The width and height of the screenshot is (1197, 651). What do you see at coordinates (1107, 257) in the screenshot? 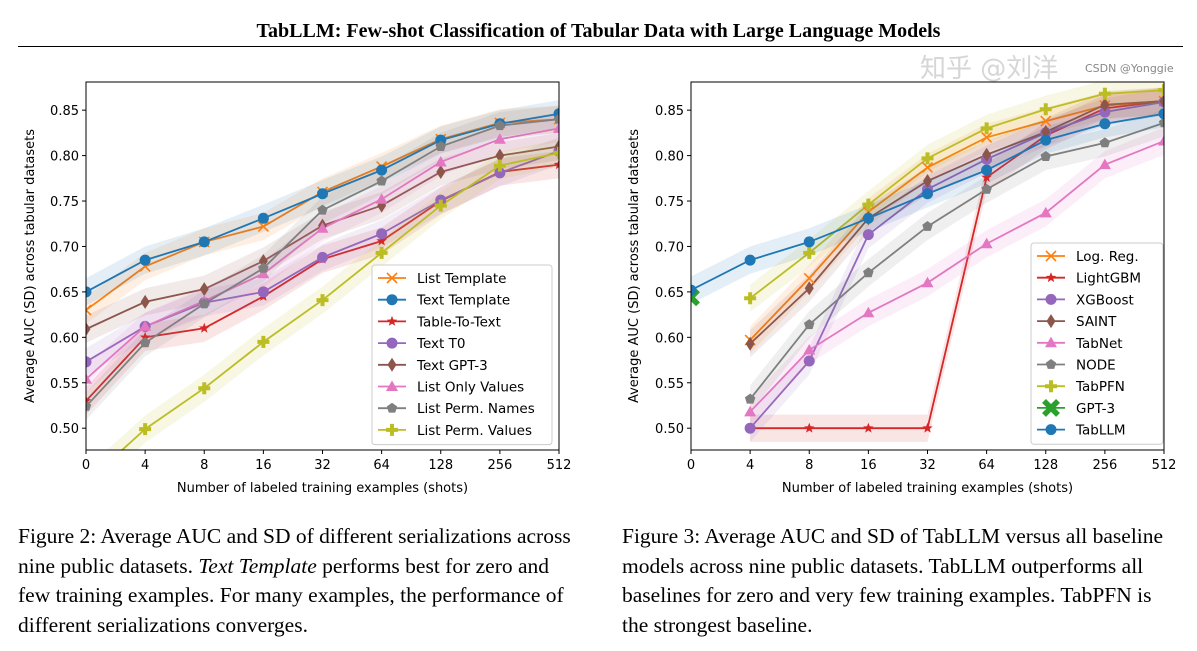
I see `legend-label: Log. Reg.` at bounding box center [1107, 257].